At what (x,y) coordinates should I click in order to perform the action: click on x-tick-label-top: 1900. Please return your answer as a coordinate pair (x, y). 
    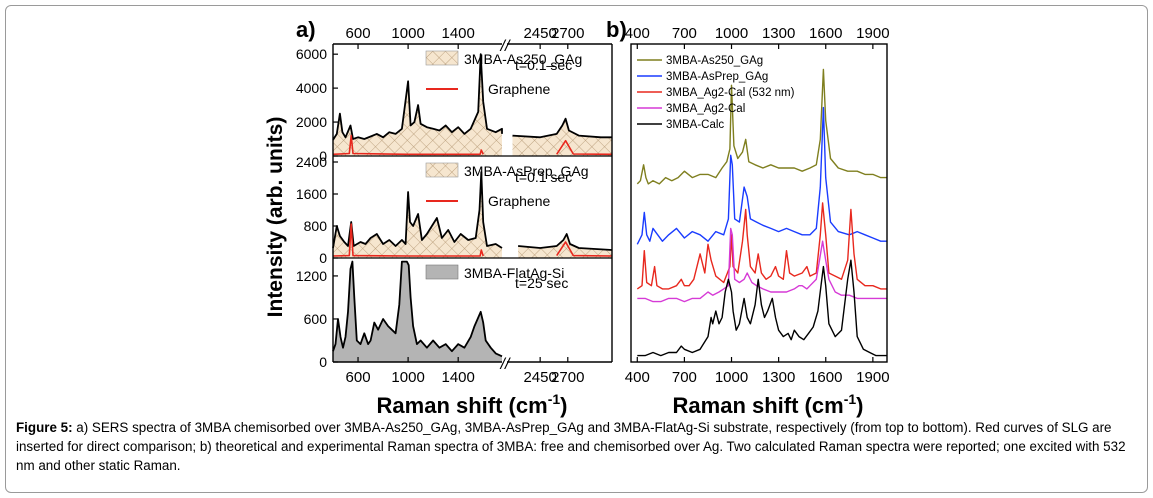
    Looking at the image, I should click on (872, 33).